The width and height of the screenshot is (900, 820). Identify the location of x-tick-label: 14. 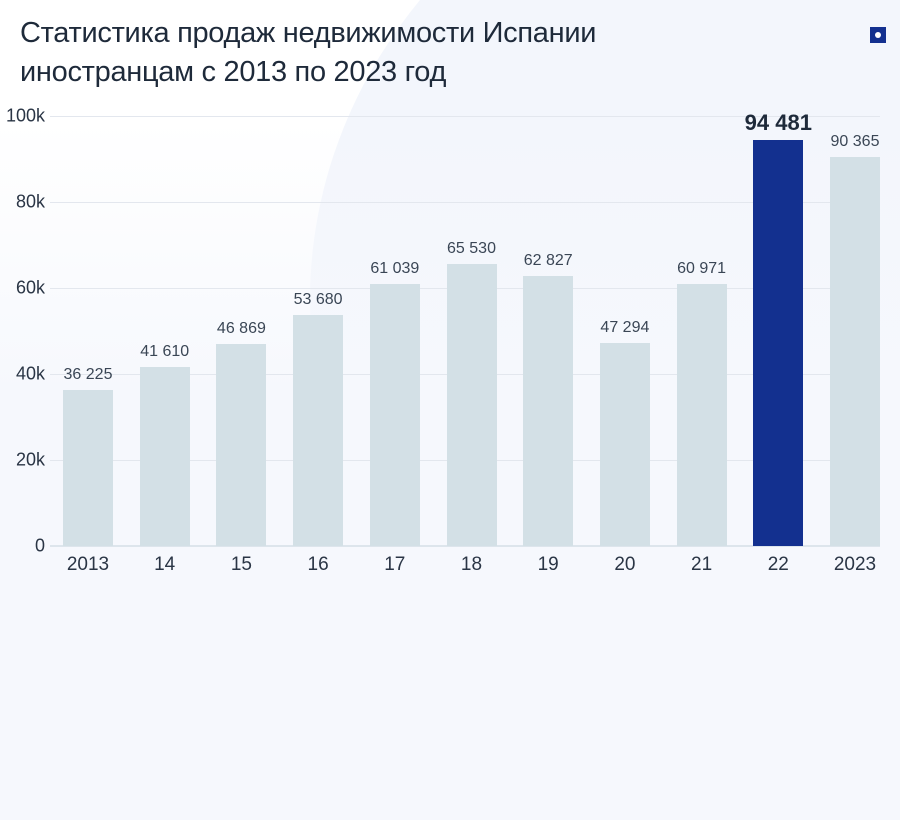
(165, 564).